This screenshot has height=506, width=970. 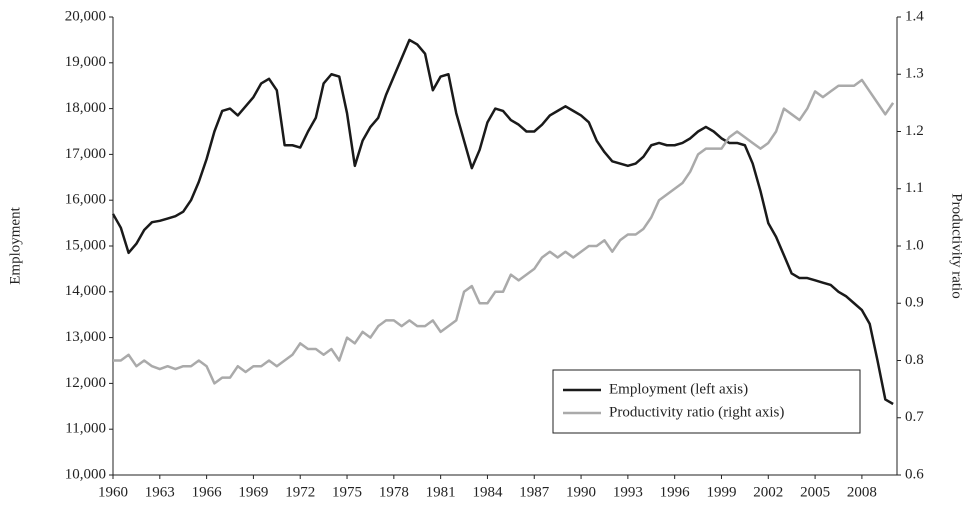 What do you see at coordinates (160, 492) in the screenshot?
I see `x-tick-label: 1963` at bounding box center [160, 492].